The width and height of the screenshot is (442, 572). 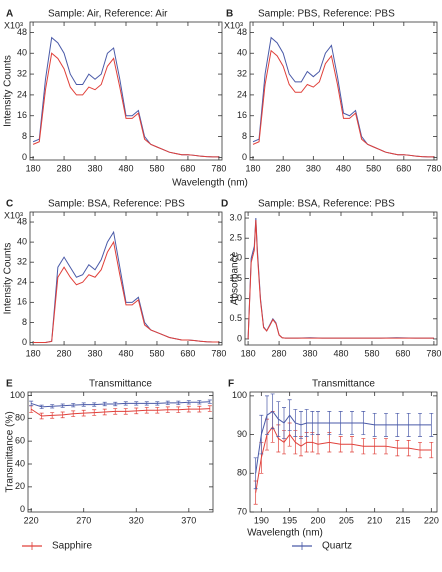 I want to click on x-tick-label: 580, so click(x=373, y=168).